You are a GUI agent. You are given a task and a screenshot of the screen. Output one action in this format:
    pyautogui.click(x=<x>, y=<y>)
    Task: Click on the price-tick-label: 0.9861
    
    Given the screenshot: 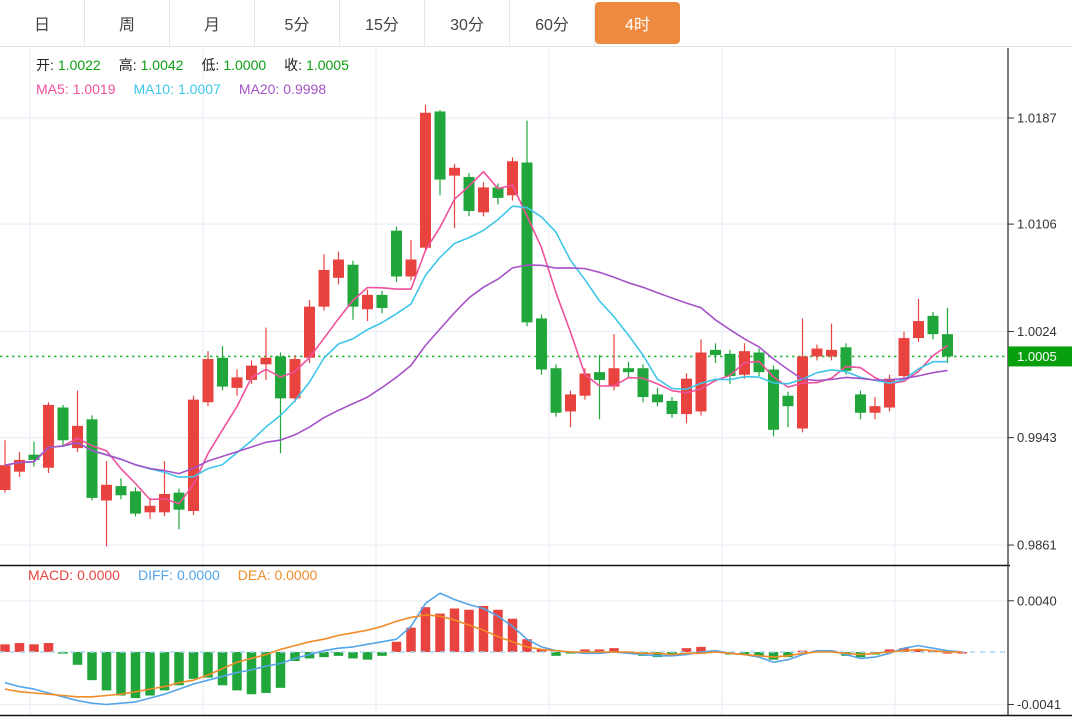 What is the action you would take?
    pyautogui.click(x=1037, y=545)
    